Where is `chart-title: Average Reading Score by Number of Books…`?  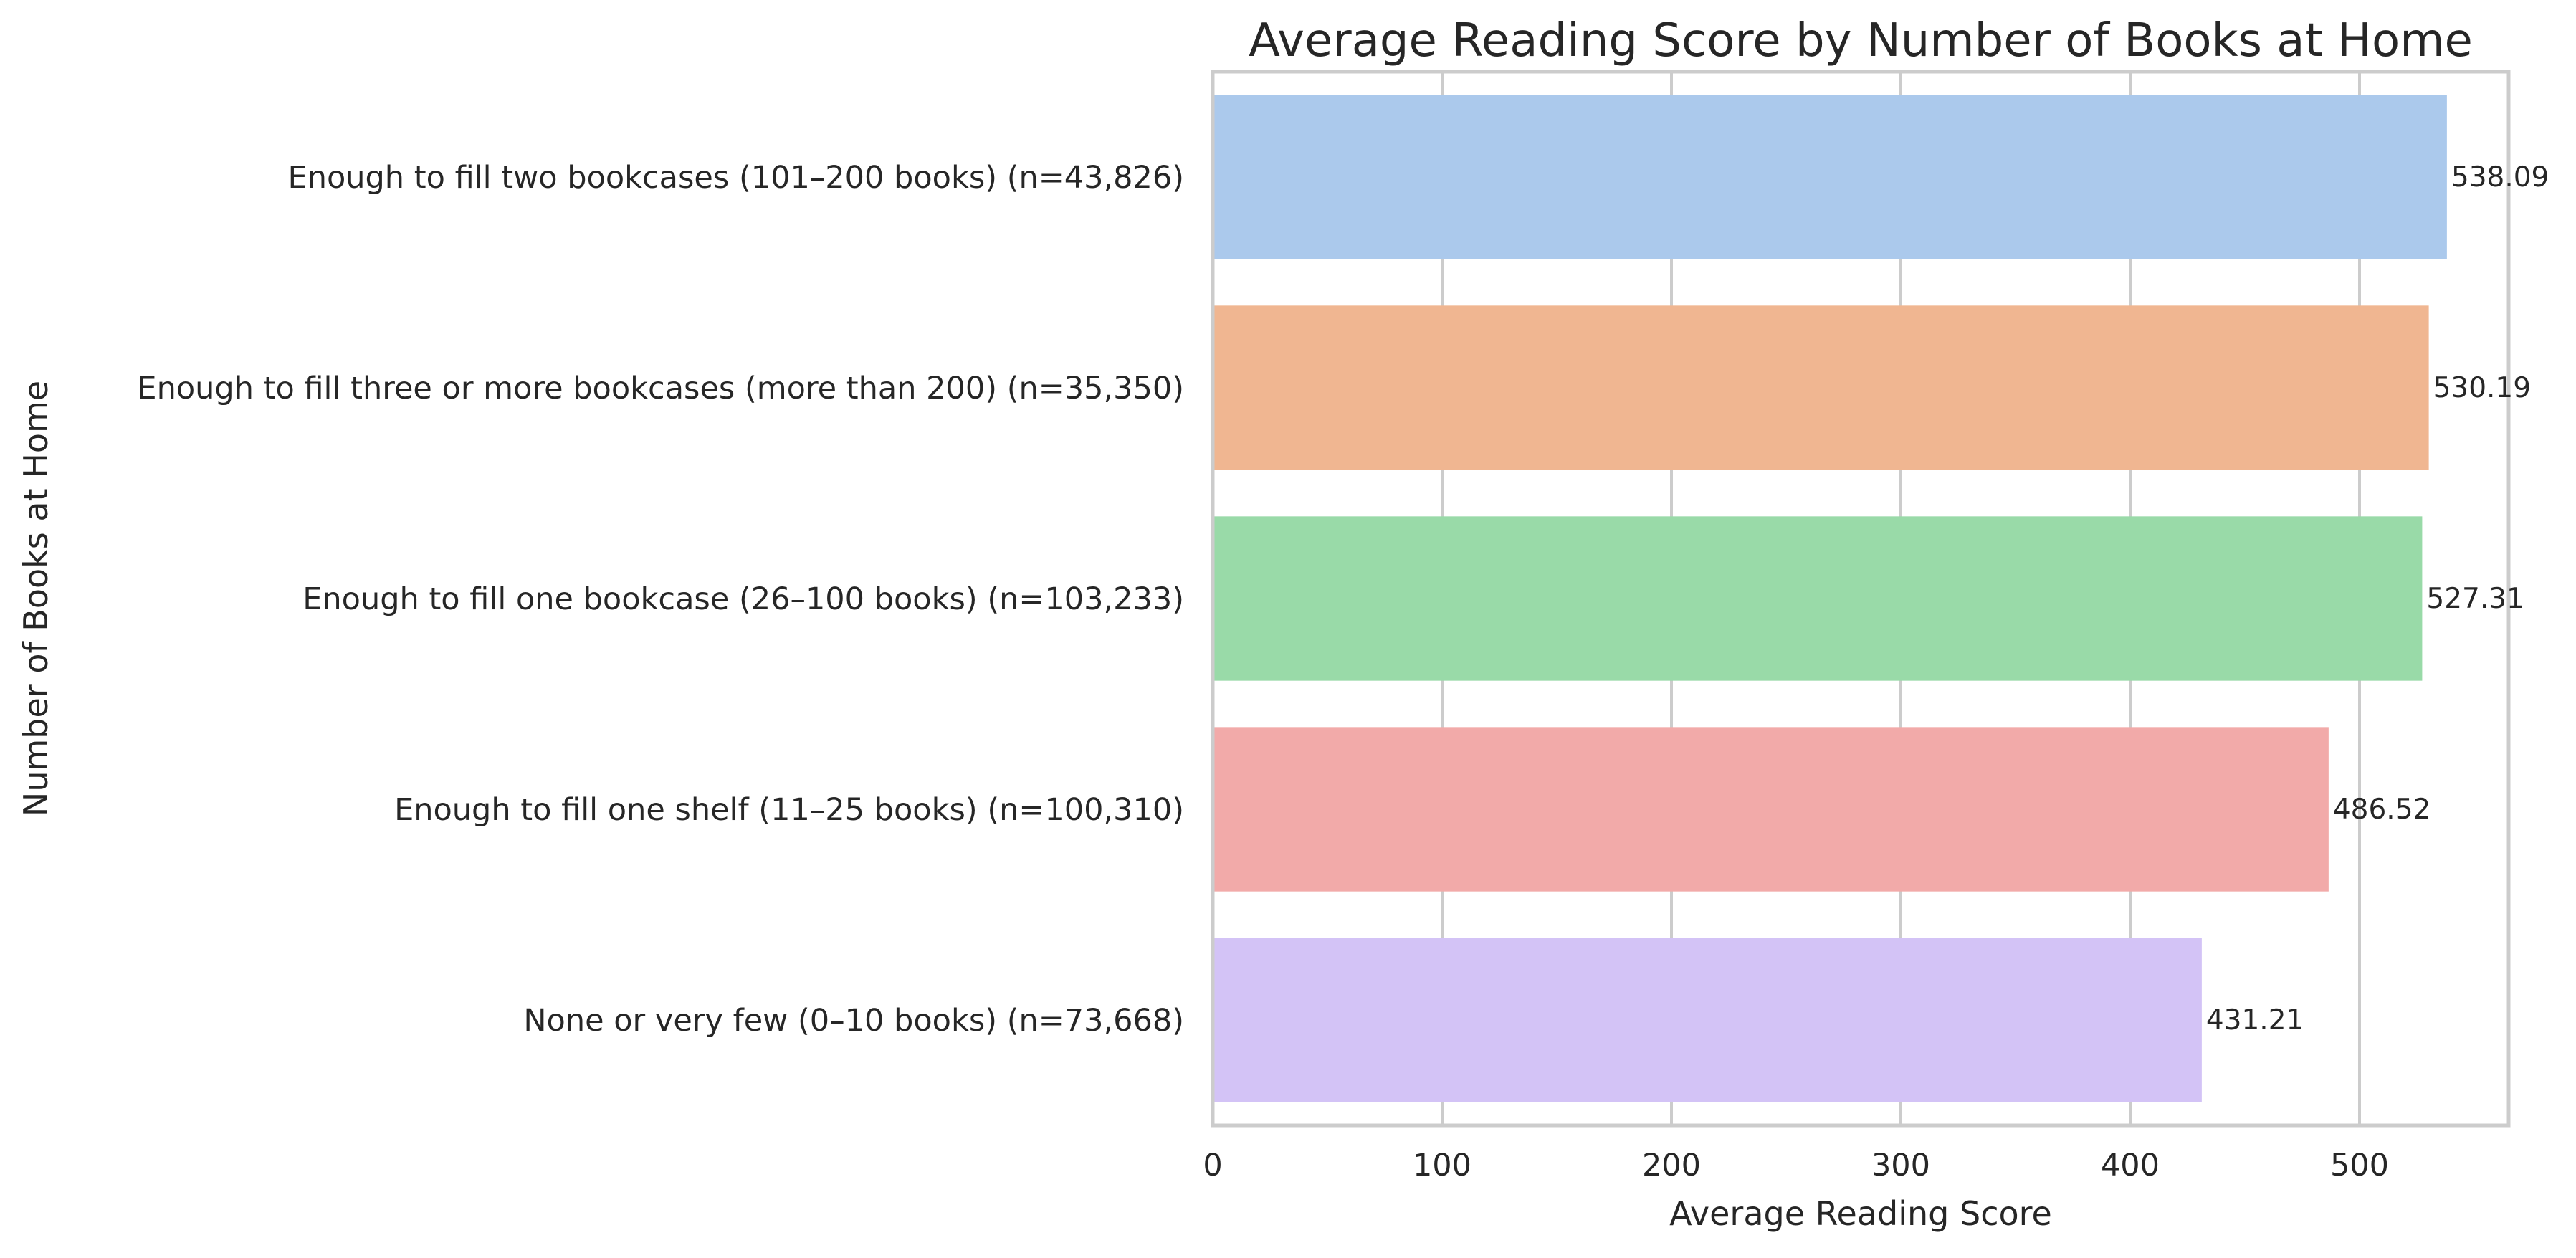 chart-title: Average Reading Score by Number of Books… is located at coordinates (1861, 40).